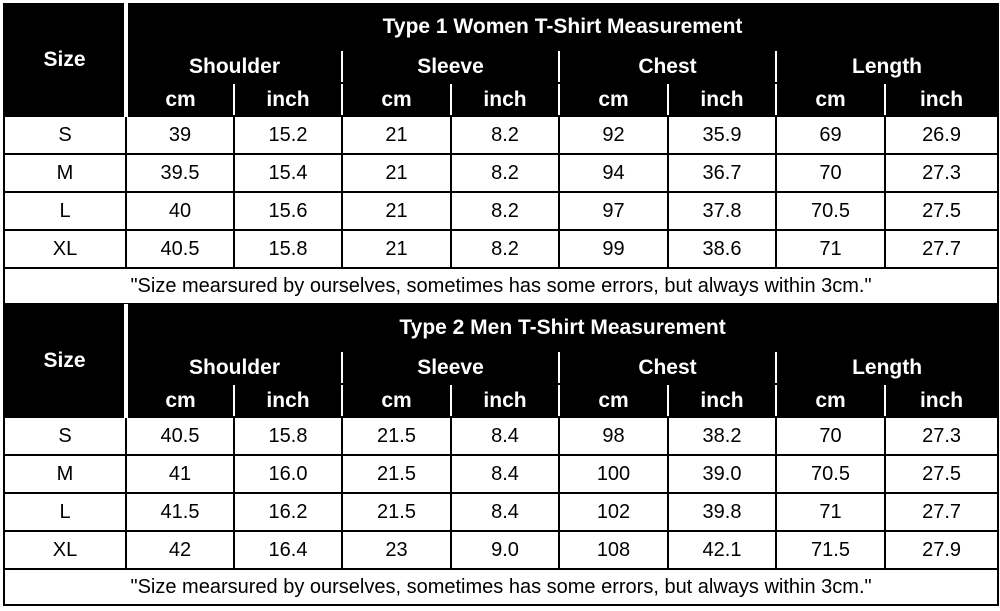 The image size is (1000, 611). Describe the element at coordinates (65, 361) in the screenshot. I see `size-header: Size` at that location.